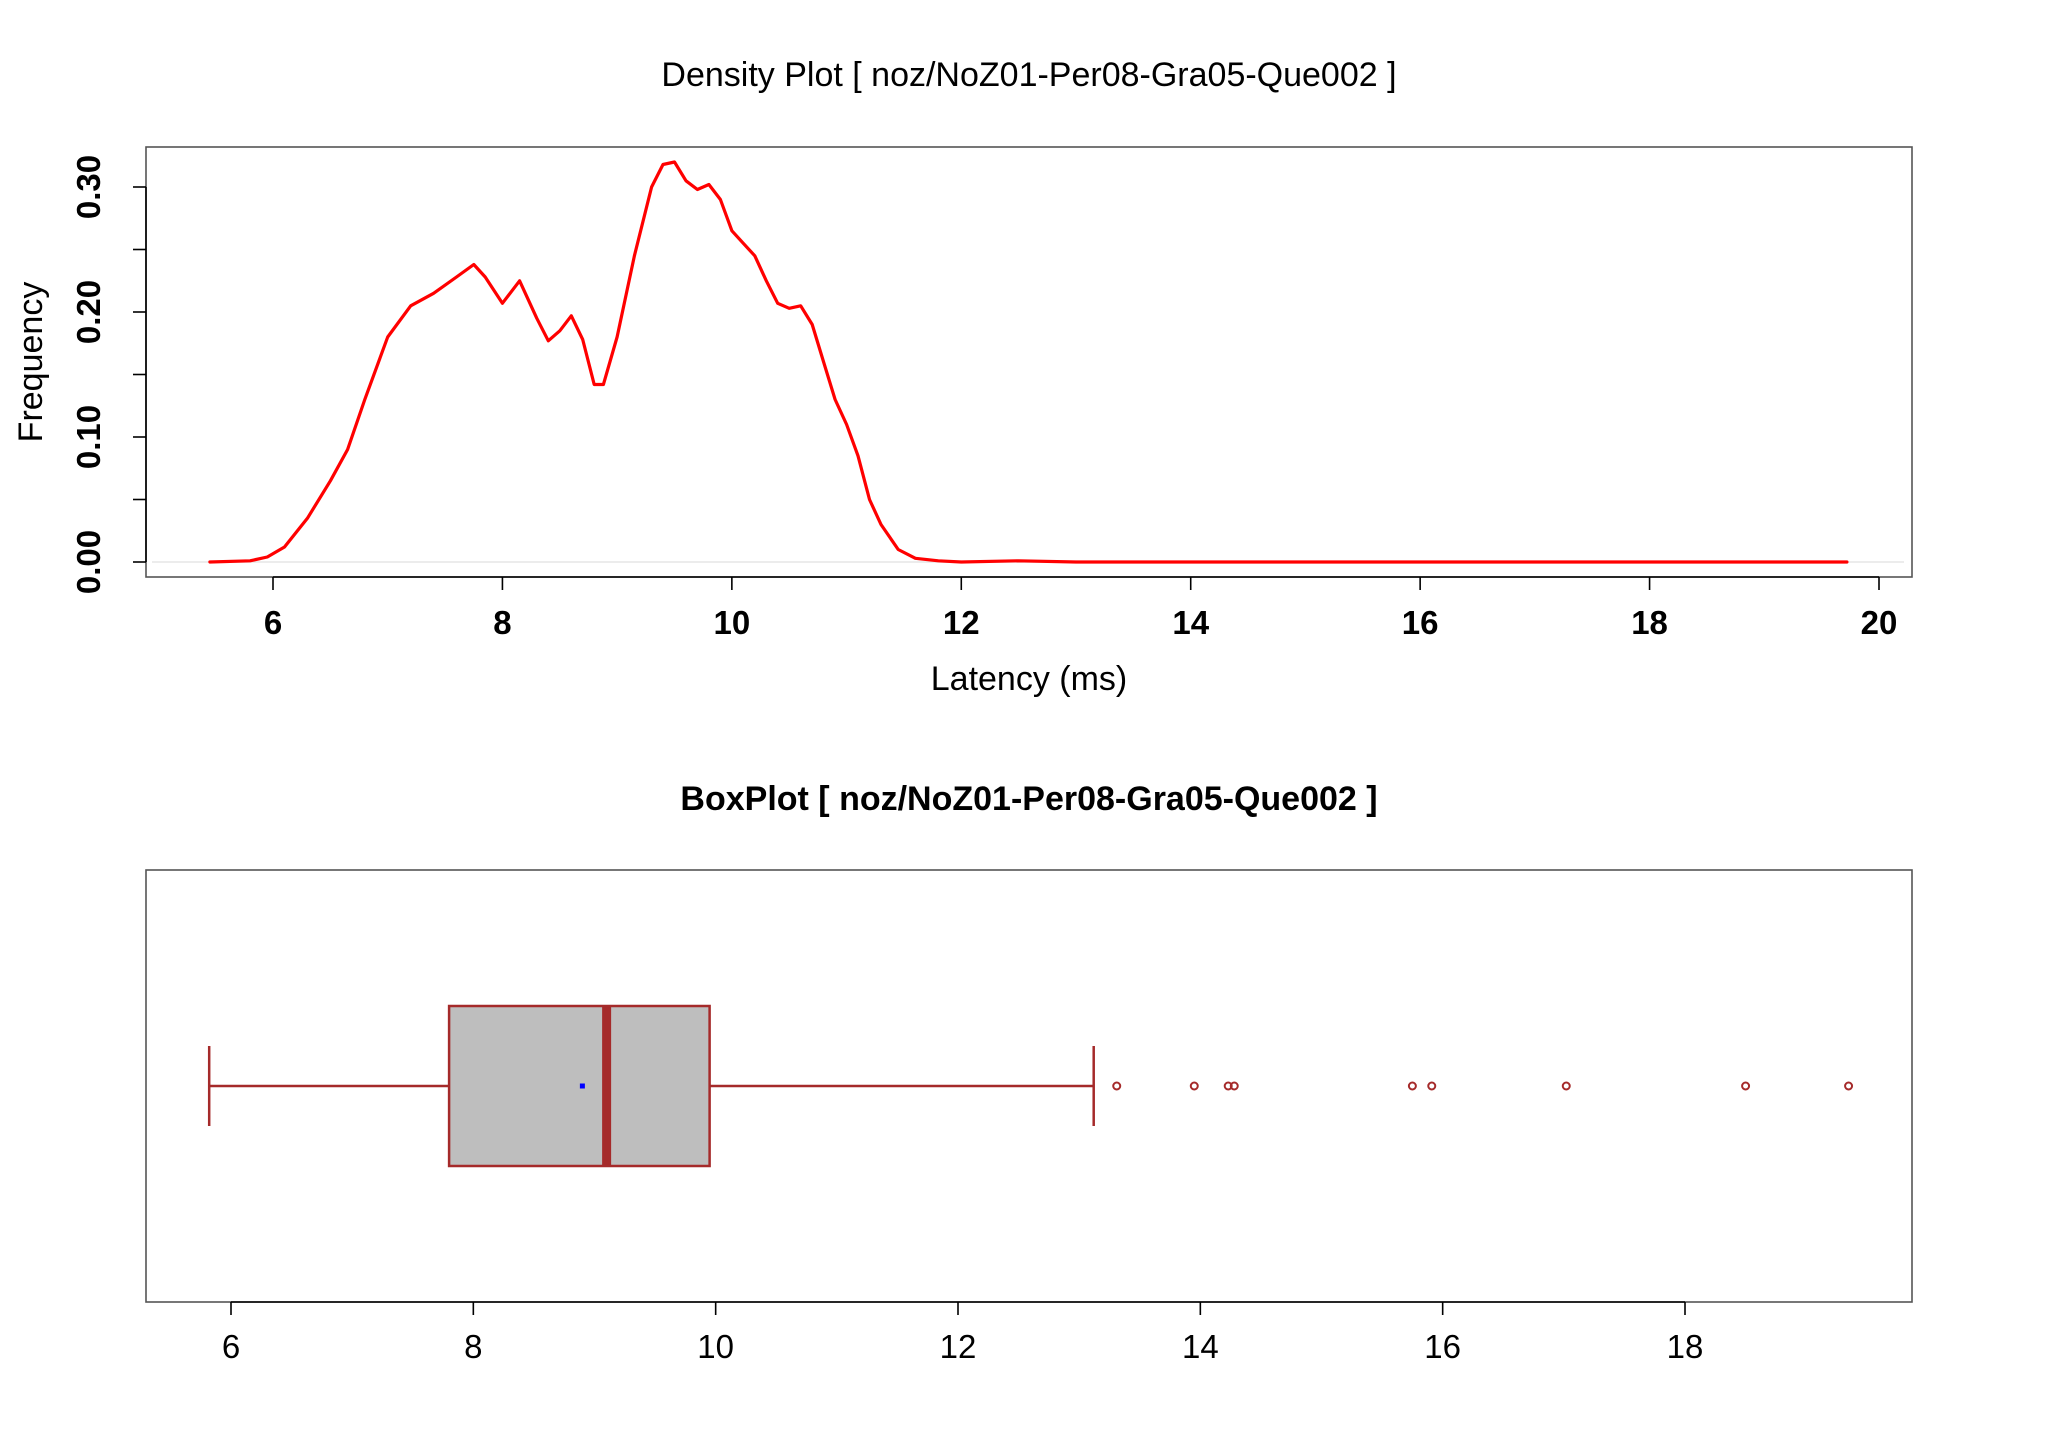  What do you see at coordinates (88, 187) in the screenshot?
I see `density-y-tick-label: 0.30` at bounding box center [88, 187].